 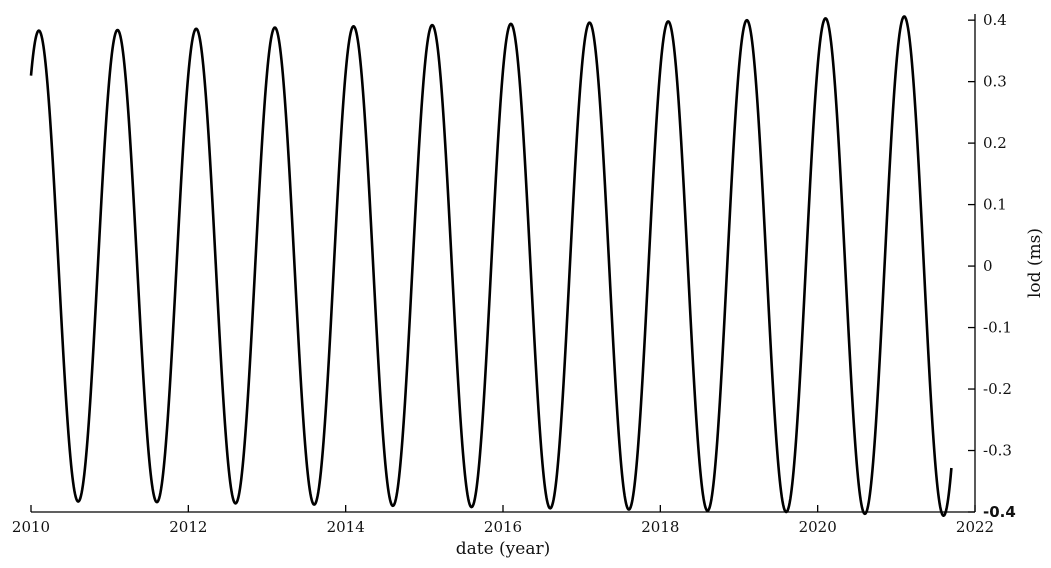 I want to click on x-tick-label: 2014, so click(x=346, y=527).